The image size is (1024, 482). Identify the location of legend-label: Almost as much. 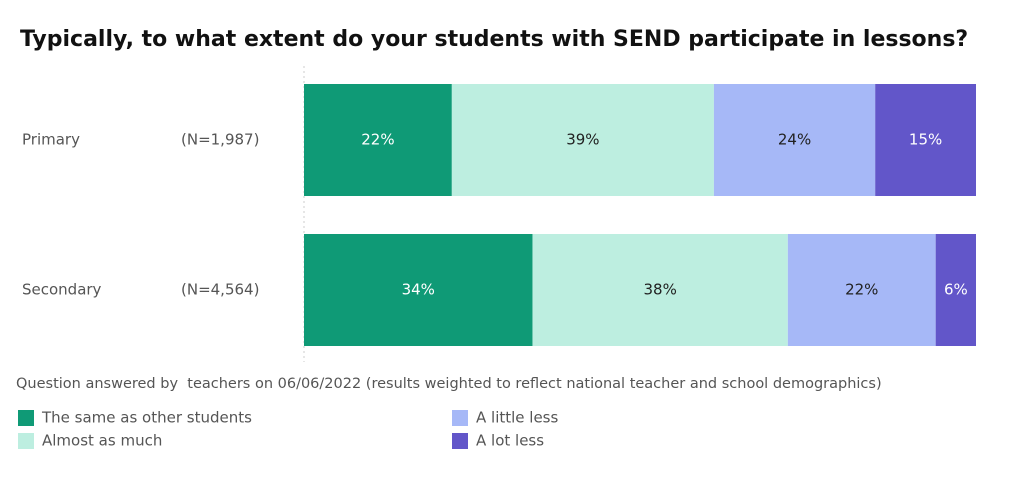
(102, 441).